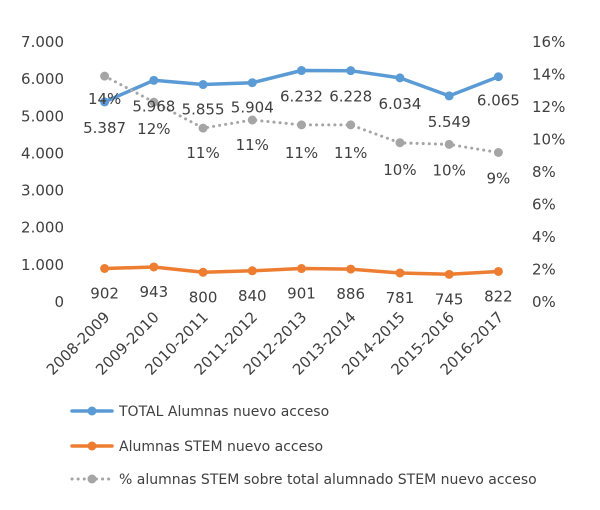 The width and height of the screenshot is (600, 510). I want to click on data-label: 840, so click(252, 296).